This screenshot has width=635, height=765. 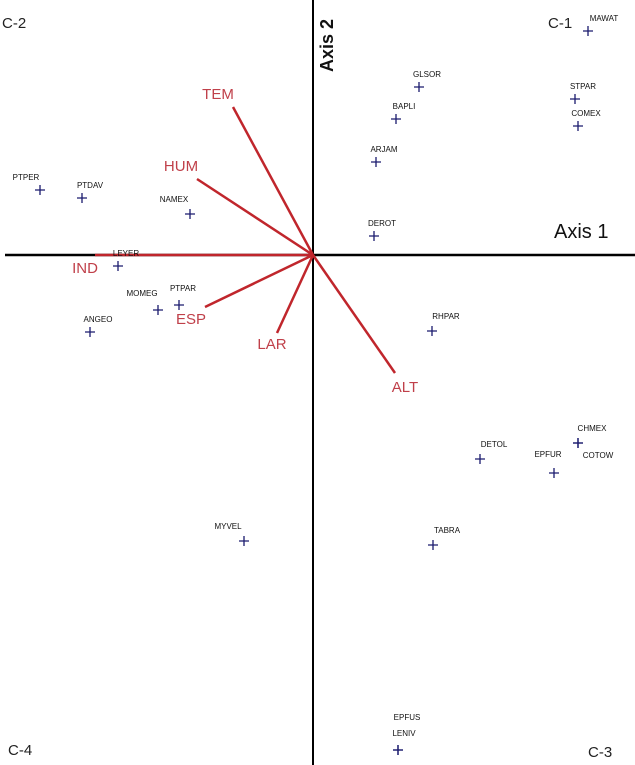 What do you see at coordinates (432, 331) in the screenshot?
I see `species-point-rhpar` at bounding box center [432, 331].